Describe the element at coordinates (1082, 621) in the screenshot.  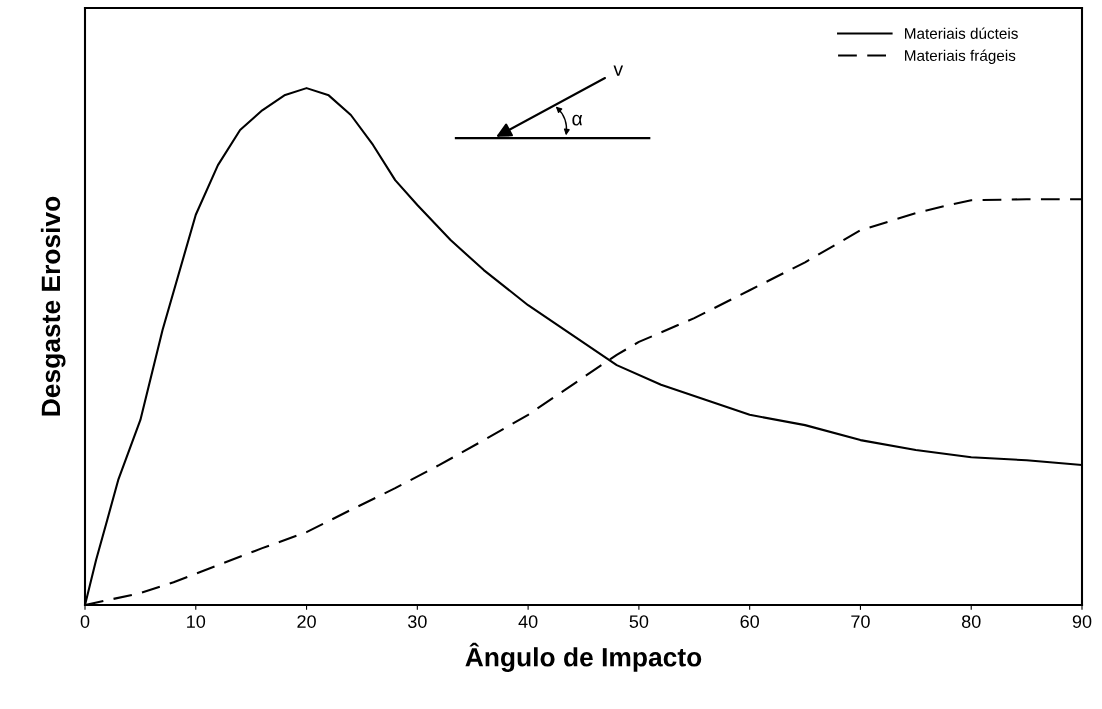
I see `x-tick-label: 90` at that location.